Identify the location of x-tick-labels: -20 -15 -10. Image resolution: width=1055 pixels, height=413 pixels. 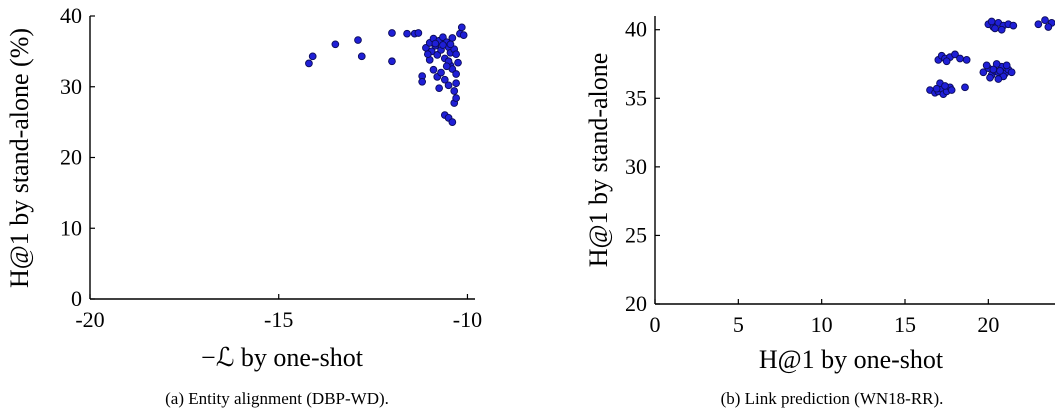
(278, 319).